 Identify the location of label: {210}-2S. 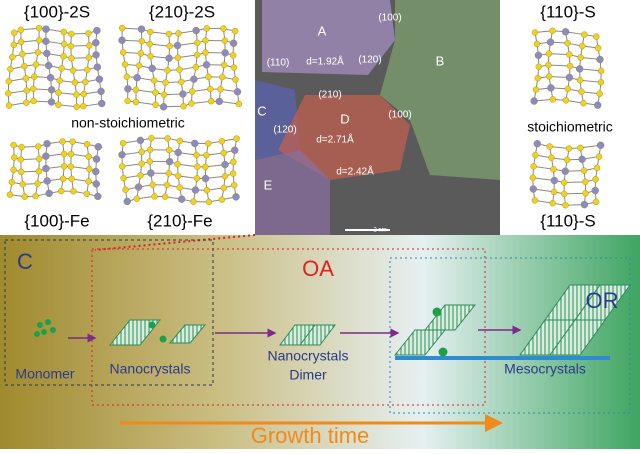
(182, 11).